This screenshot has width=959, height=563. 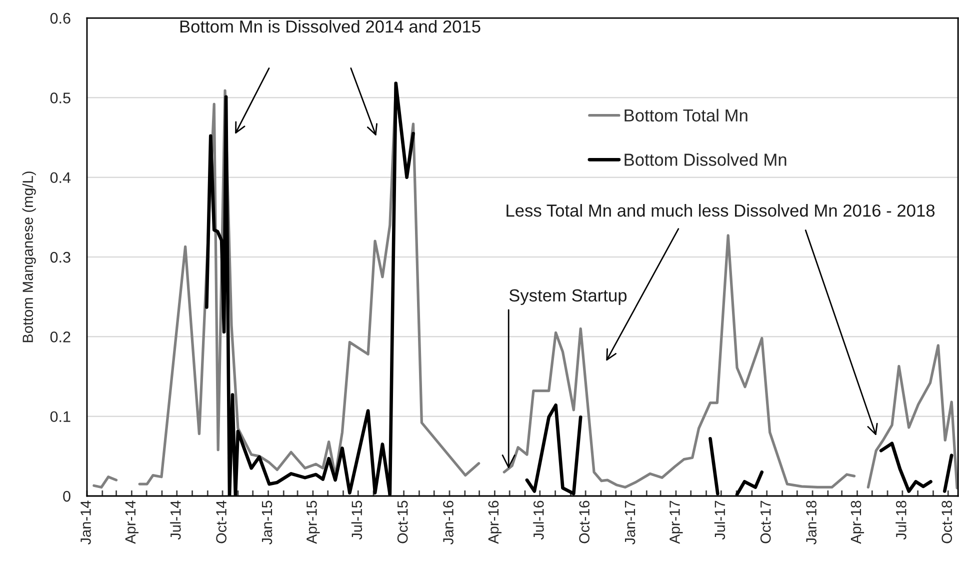 I want to click on x-tick-label: Jul-16, so click(x=538, y=520).